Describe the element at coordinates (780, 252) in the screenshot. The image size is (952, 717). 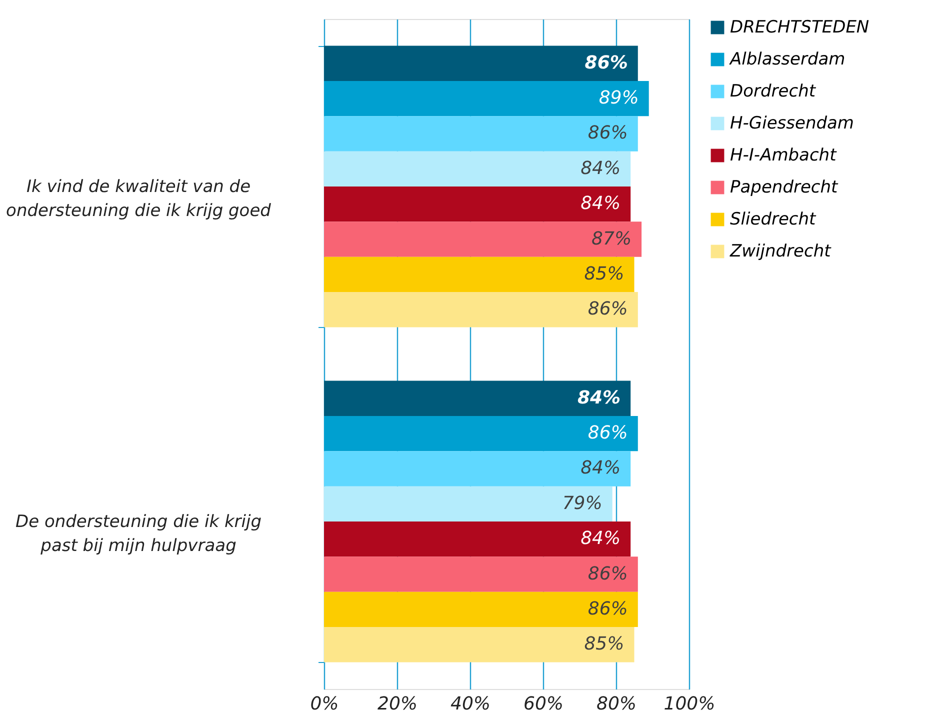
I see `legend-label: Zwijndrecht` at that location.